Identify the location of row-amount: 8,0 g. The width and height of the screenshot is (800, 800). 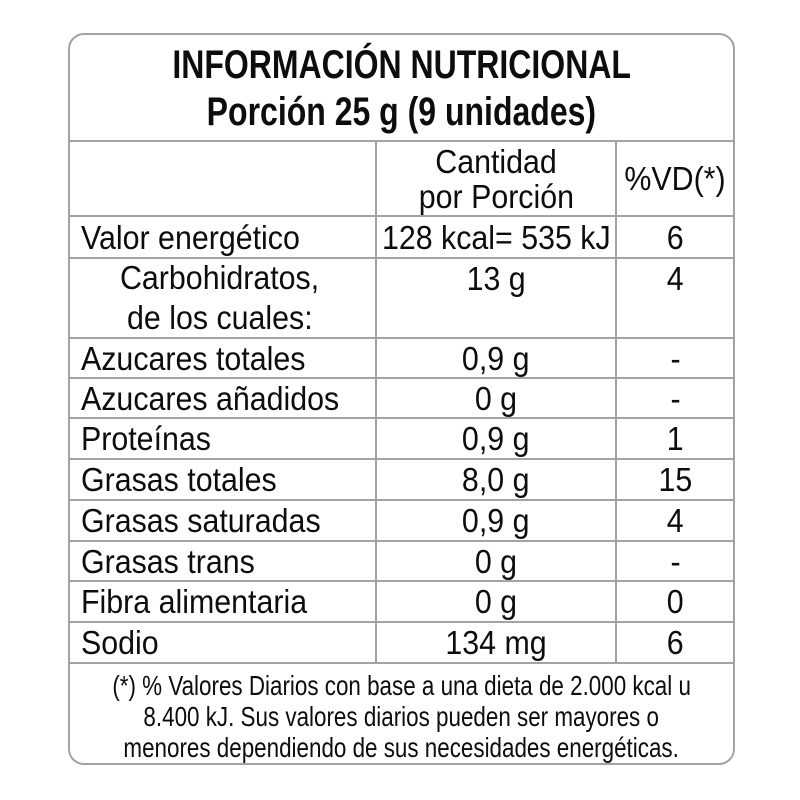
(496, 479).